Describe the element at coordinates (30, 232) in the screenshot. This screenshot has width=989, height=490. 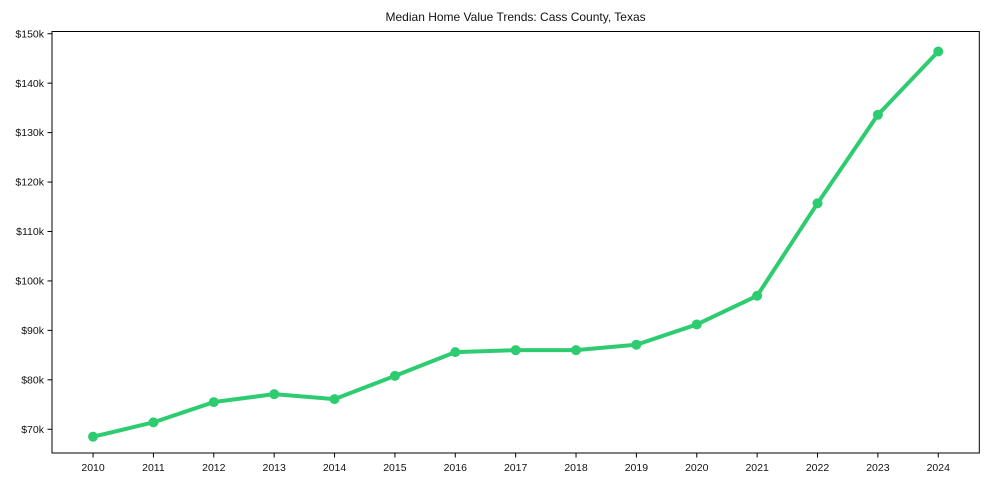
I see `y-tick-label: $110k` at that location.